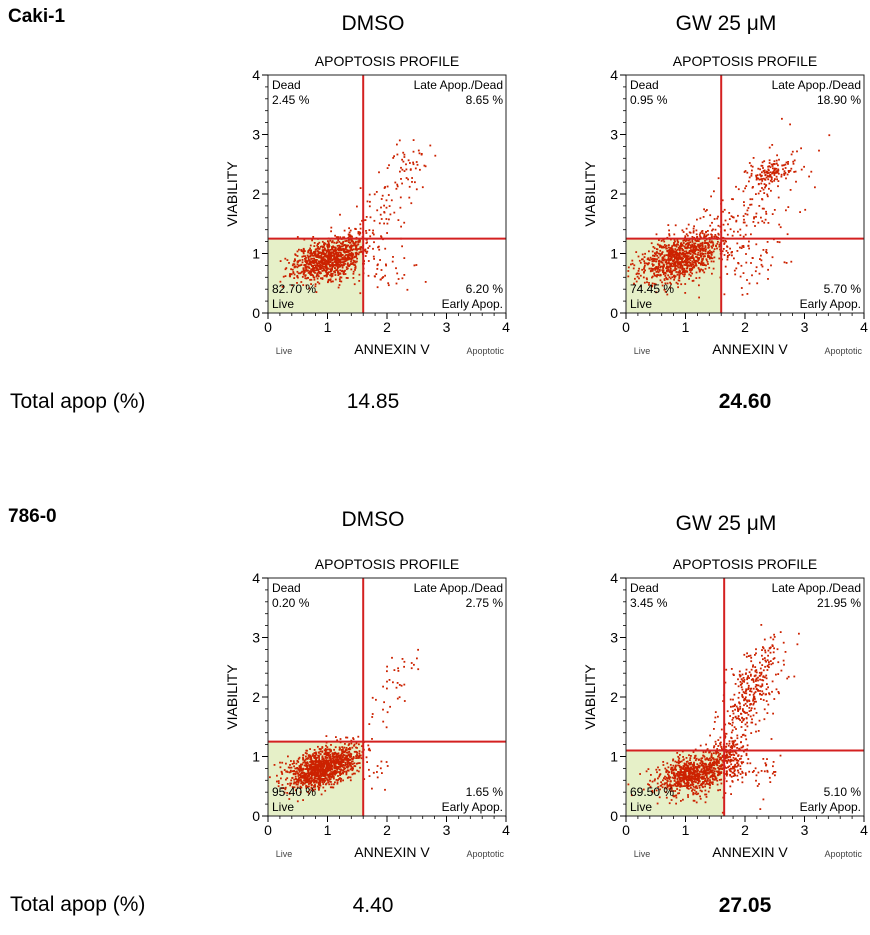 The width and height of the screenshot is (870, 935). What do you see at coordinates (472, 304) in the screenshot?
I see `quadrant-early-name: Early Apop.` at bounding box center [472, 304].